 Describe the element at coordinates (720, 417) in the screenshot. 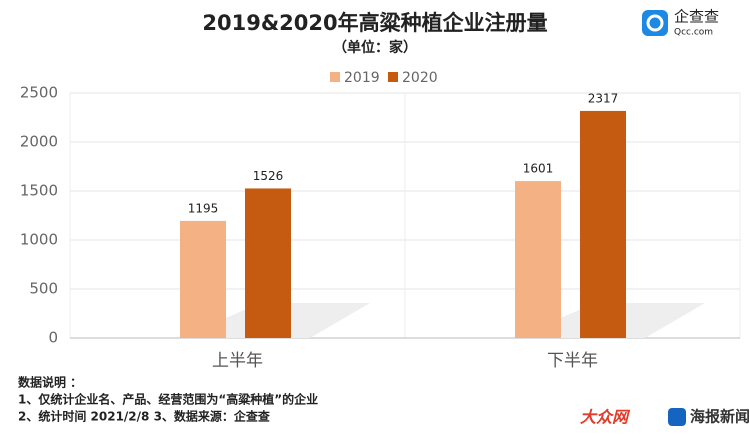

I see `haibao-logo: 海报新闻` at that location.